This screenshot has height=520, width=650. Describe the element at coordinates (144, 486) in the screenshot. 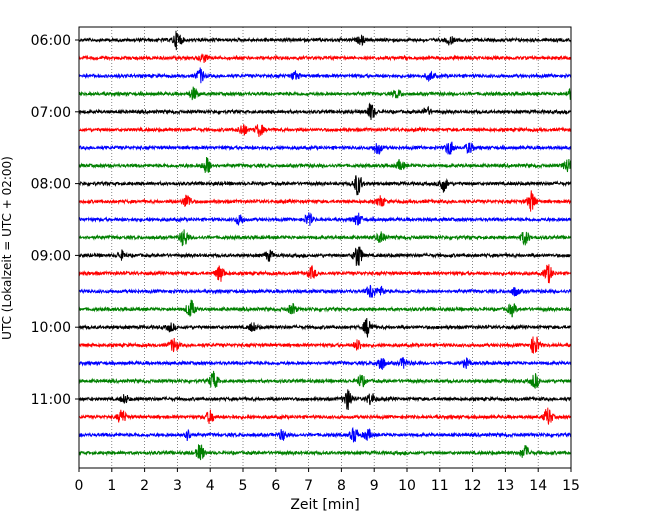

I see `x-tick-label-2: 2` at that location.